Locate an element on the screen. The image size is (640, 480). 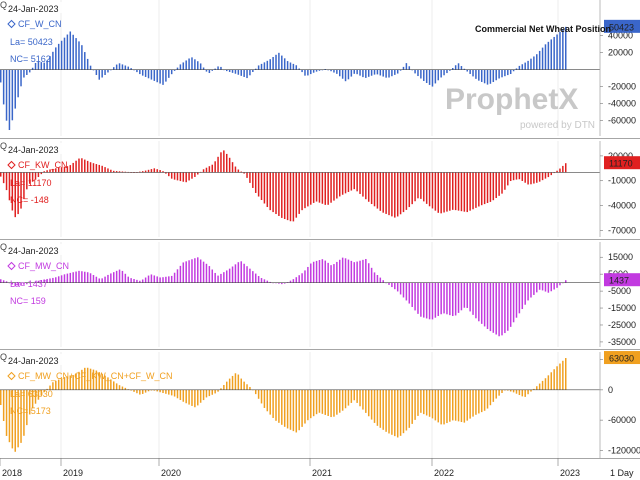
legend-symbol: CF_W_CN is located at coordinates (40, 24).